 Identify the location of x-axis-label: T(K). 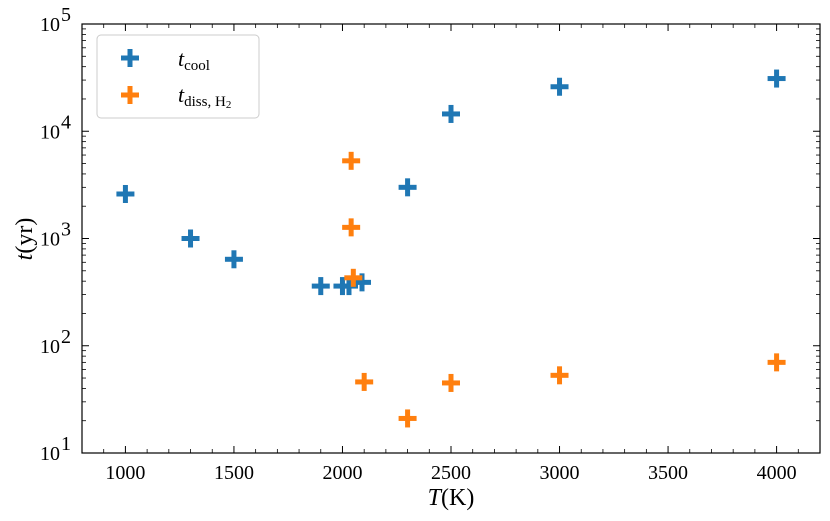
(451, 498).